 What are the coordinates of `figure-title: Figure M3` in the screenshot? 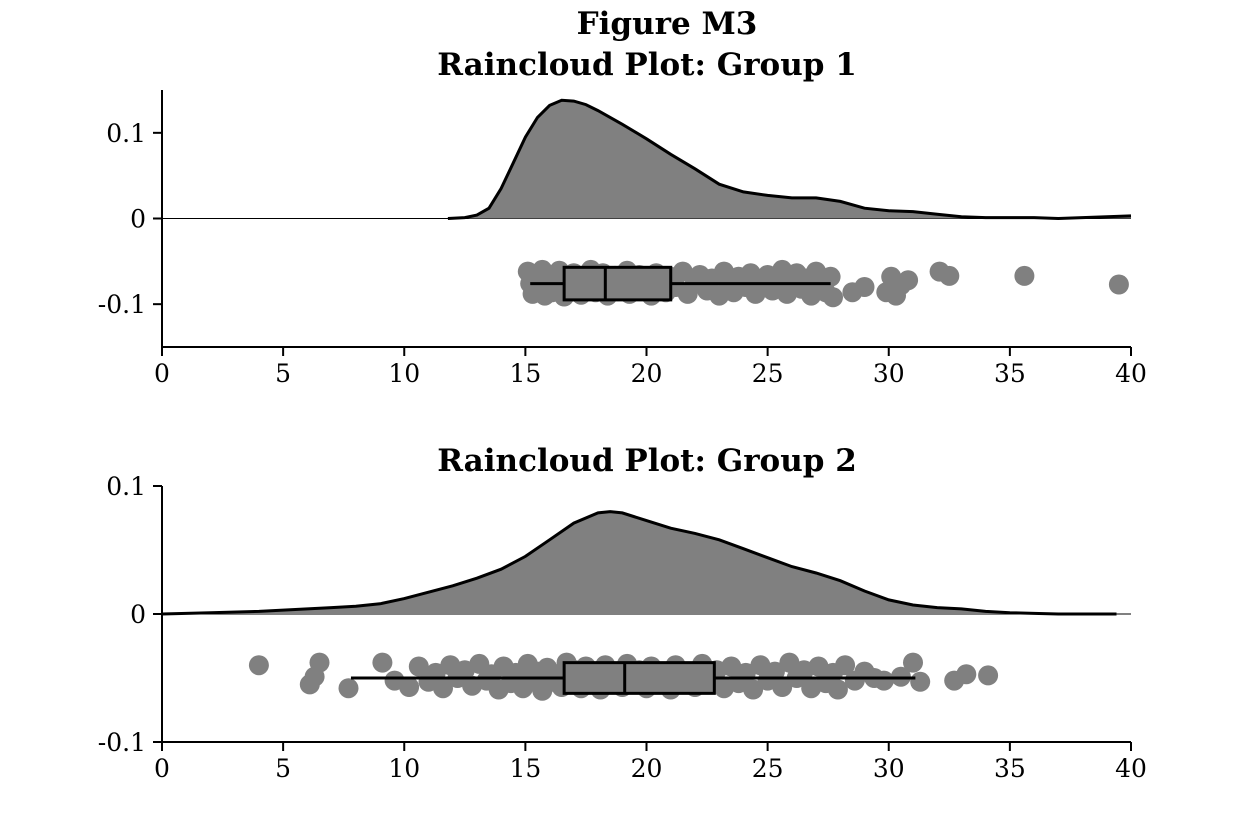 It's located at (667, 24).